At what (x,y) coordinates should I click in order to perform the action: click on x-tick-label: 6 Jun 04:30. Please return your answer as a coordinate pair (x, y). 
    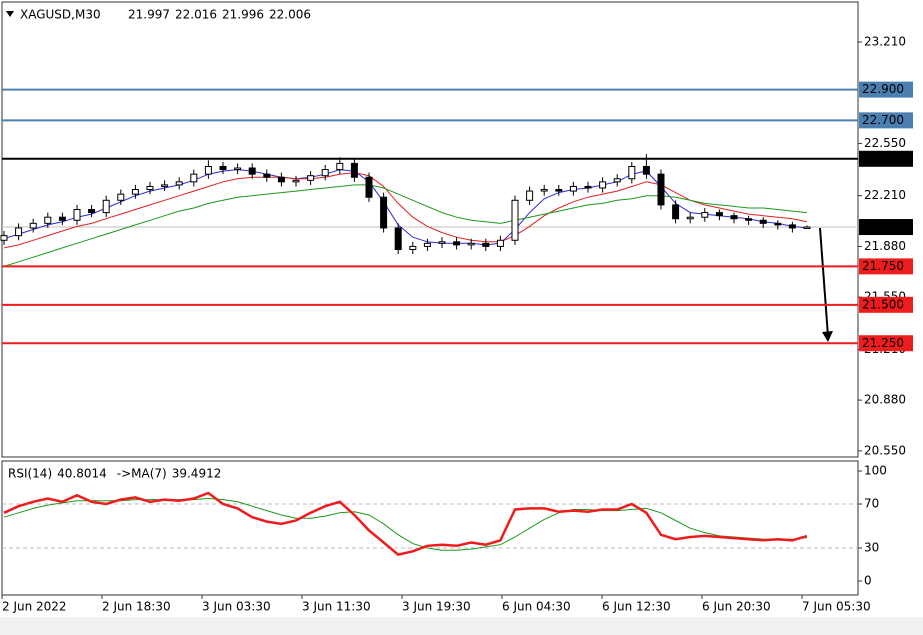
    Looking at the image, I should click on (536, 607).